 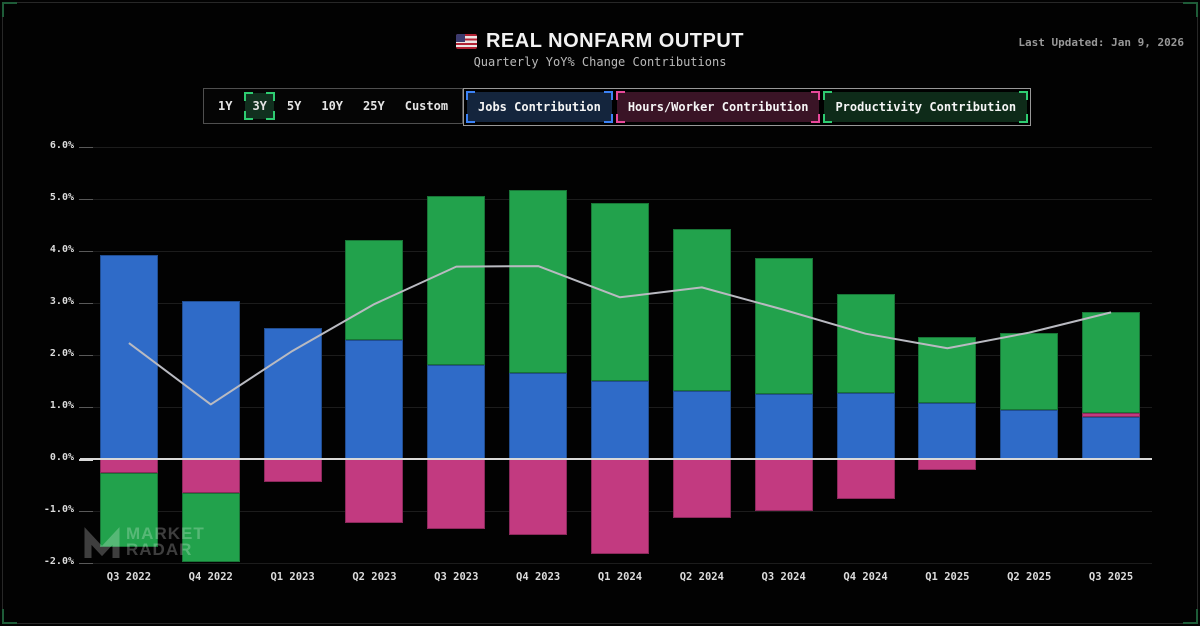 What do you see at coordinates (947, 577) in the screenshot?
I see `x-axis-label: Q1 2025` at bounding box center [947, 577].